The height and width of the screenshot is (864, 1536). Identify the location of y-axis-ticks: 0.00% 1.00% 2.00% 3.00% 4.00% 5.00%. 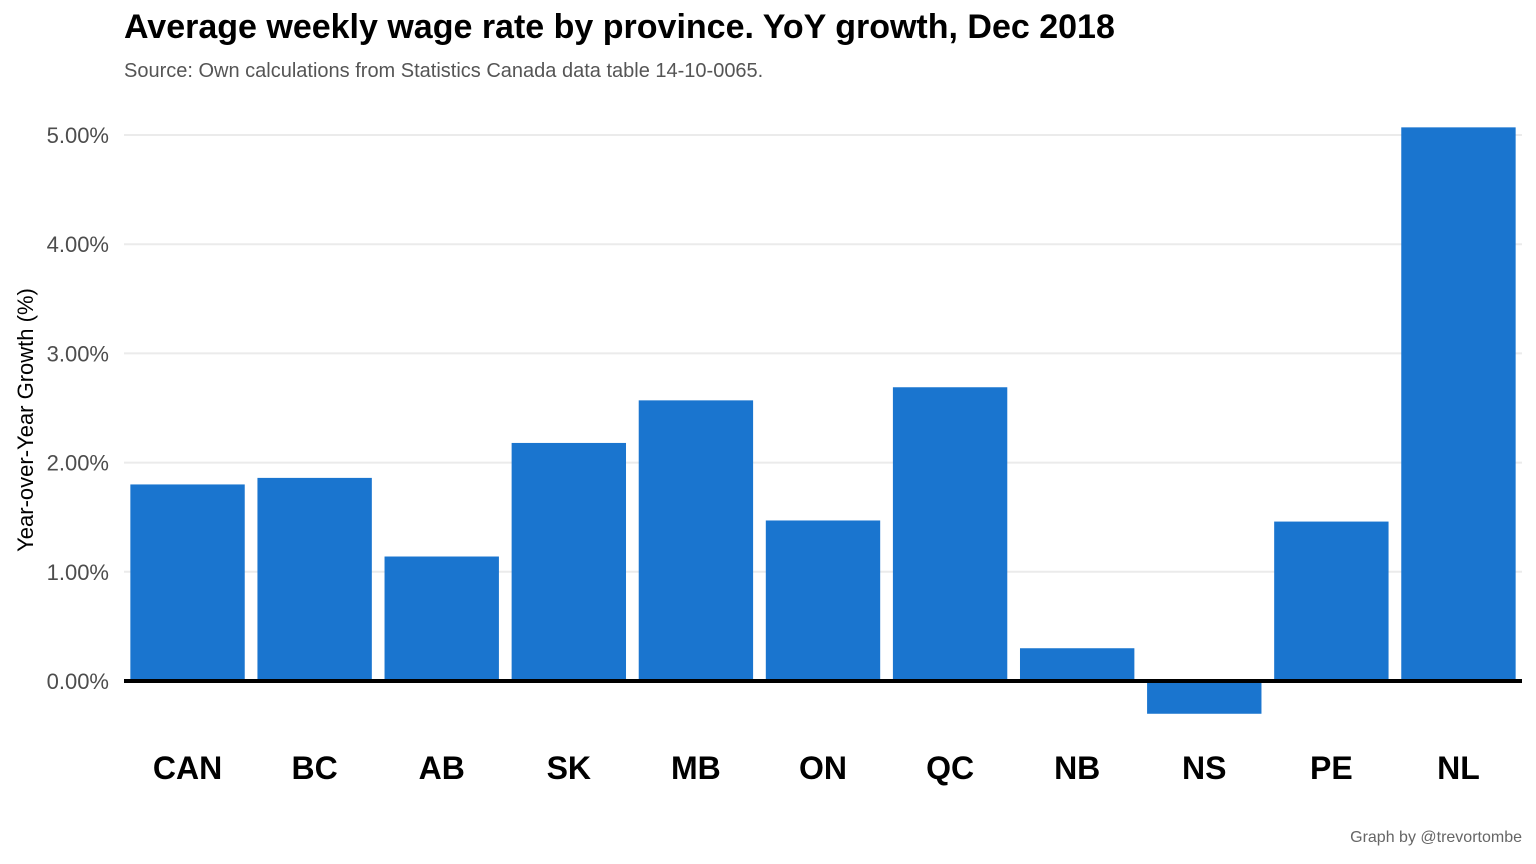
(78, 408).